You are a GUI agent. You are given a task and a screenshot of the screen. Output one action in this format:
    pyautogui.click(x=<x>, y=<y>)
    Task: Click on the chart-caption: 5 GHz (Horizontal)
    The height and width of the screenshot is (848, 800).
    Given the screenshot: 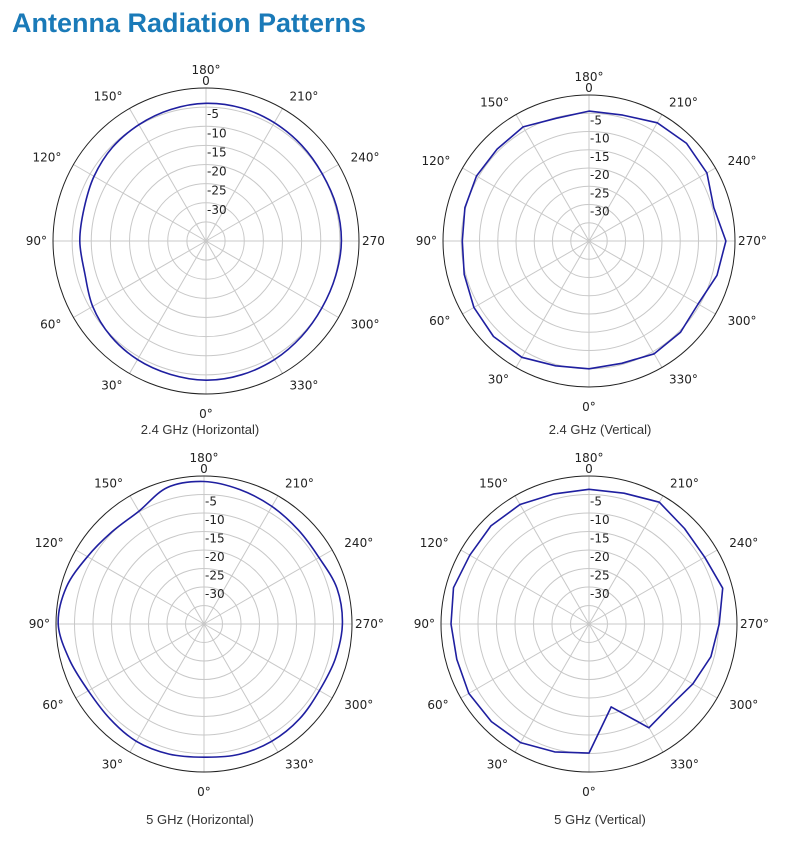 What is the action you would take?
    pyautogui.click(x=200, y=819)
    